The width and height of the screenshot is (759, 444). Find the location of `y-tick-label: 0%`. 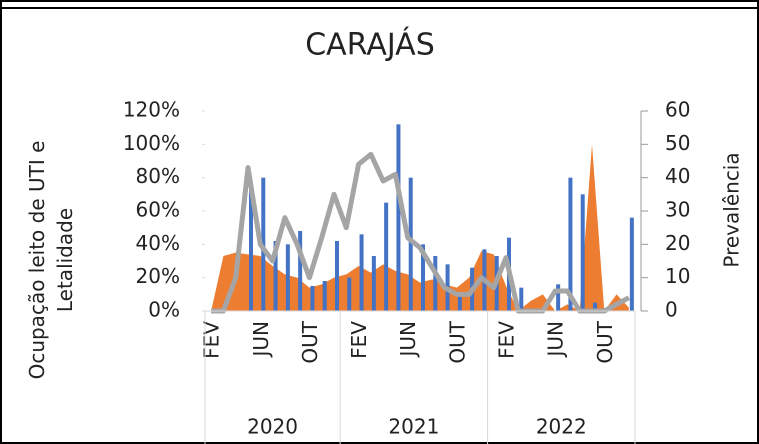

y-tick-label: 0% is located at coordinates (164, 310).